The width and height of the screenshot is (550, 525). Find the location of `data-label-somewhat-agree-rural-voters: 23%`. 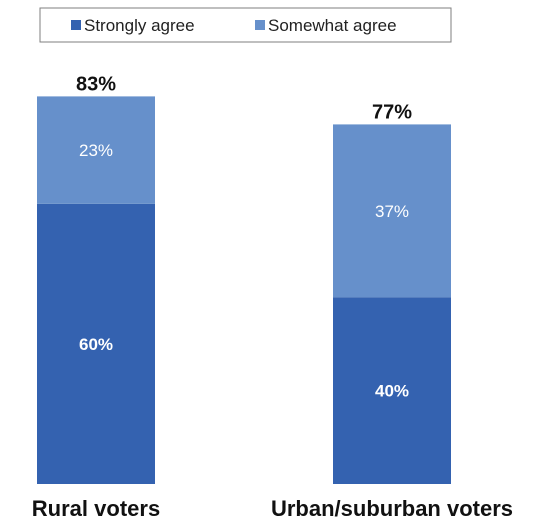

data-label-somewhat-agree-rural-voters: 23% is located at coordinates (96, 150).